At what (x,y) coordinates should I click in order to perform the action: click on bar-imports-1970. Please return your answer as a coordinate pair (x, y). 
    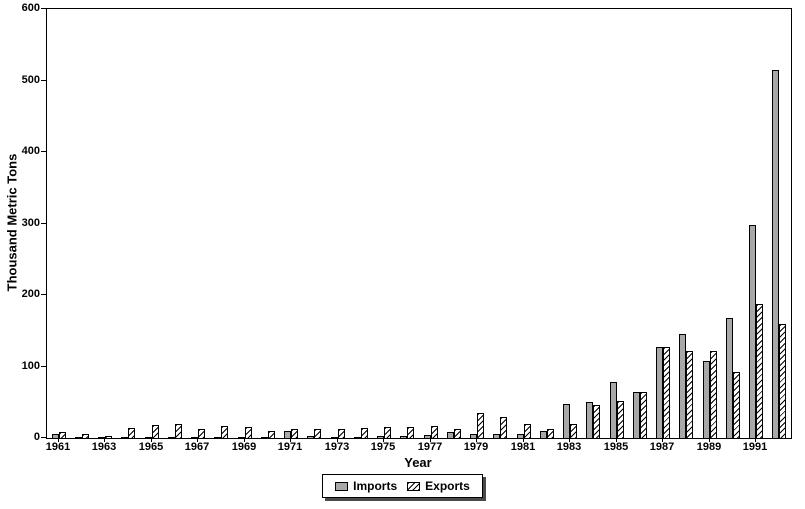
    Looking at the image, I should click on (264, 437).